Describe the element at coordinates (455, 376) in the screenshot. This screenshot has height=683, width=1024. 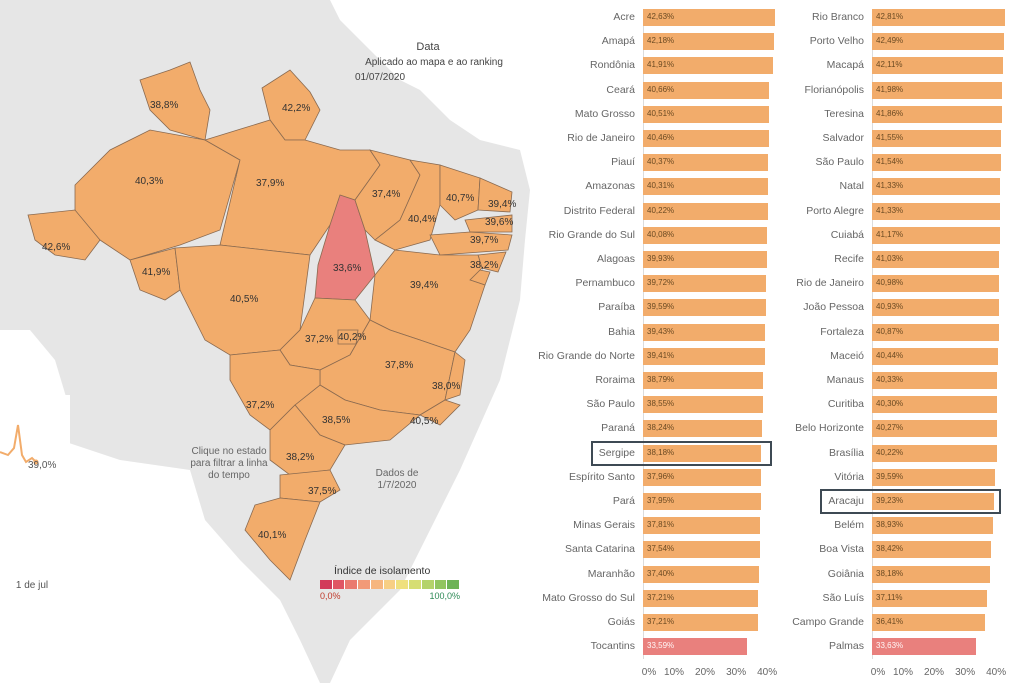
I see `state-es` at that location.